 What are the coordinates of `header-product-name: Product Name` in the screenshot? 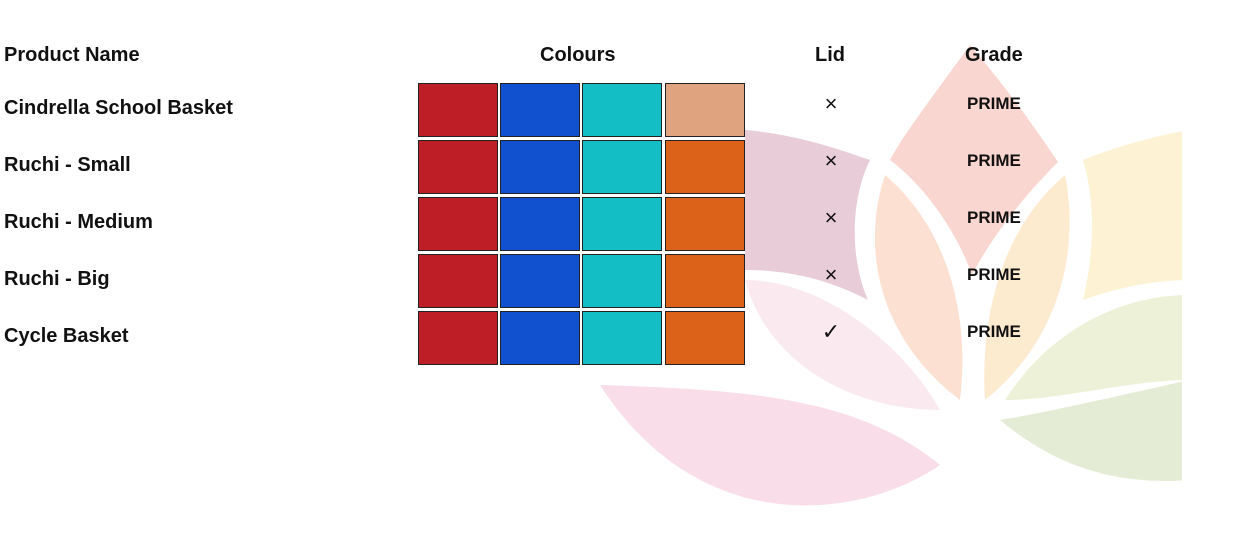 It's located at (72, 55).